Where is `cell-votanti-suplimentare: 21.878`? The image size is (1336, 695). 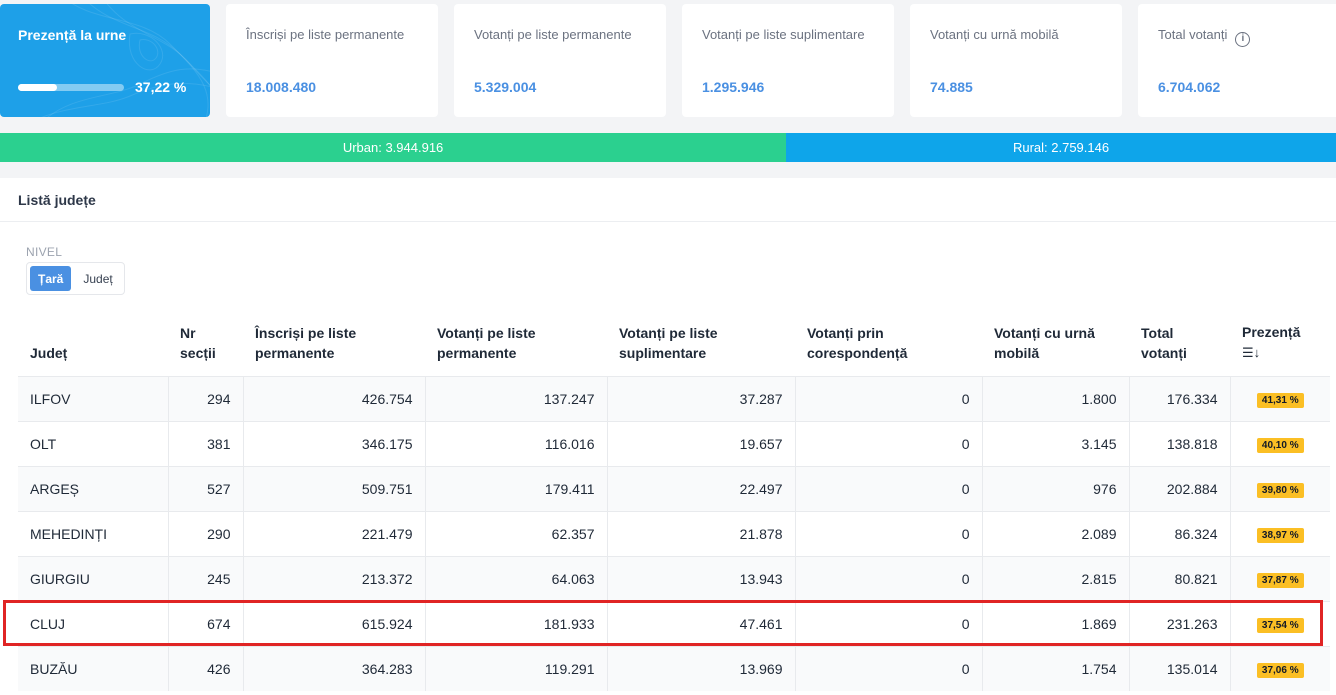 cell-votanti-suplimentare: 21.878 is located at coordinates (701, 533).